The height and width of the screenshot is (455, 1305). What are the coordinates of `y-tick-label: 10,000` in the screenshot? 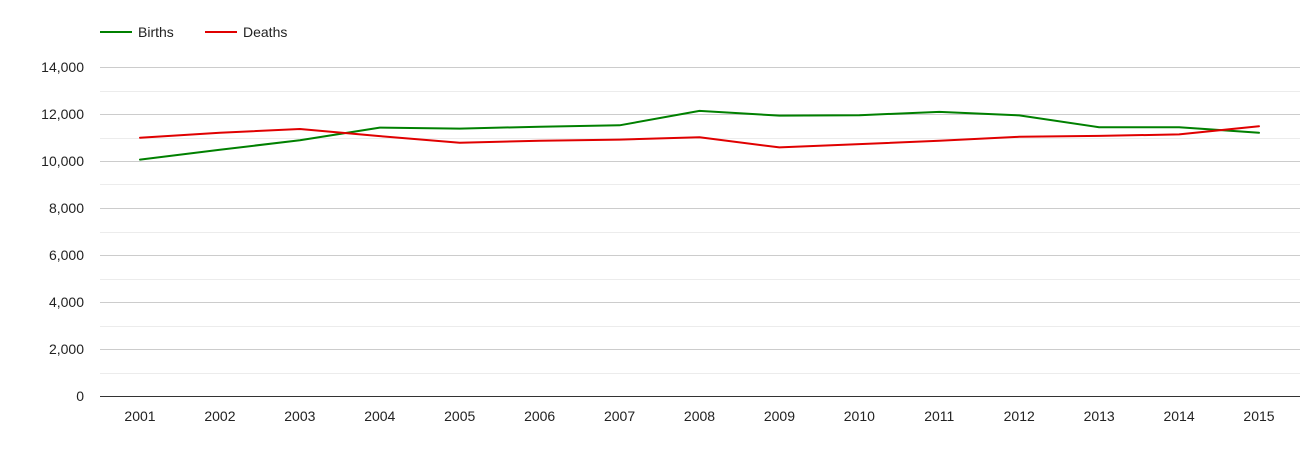 It's located at (62, 161).